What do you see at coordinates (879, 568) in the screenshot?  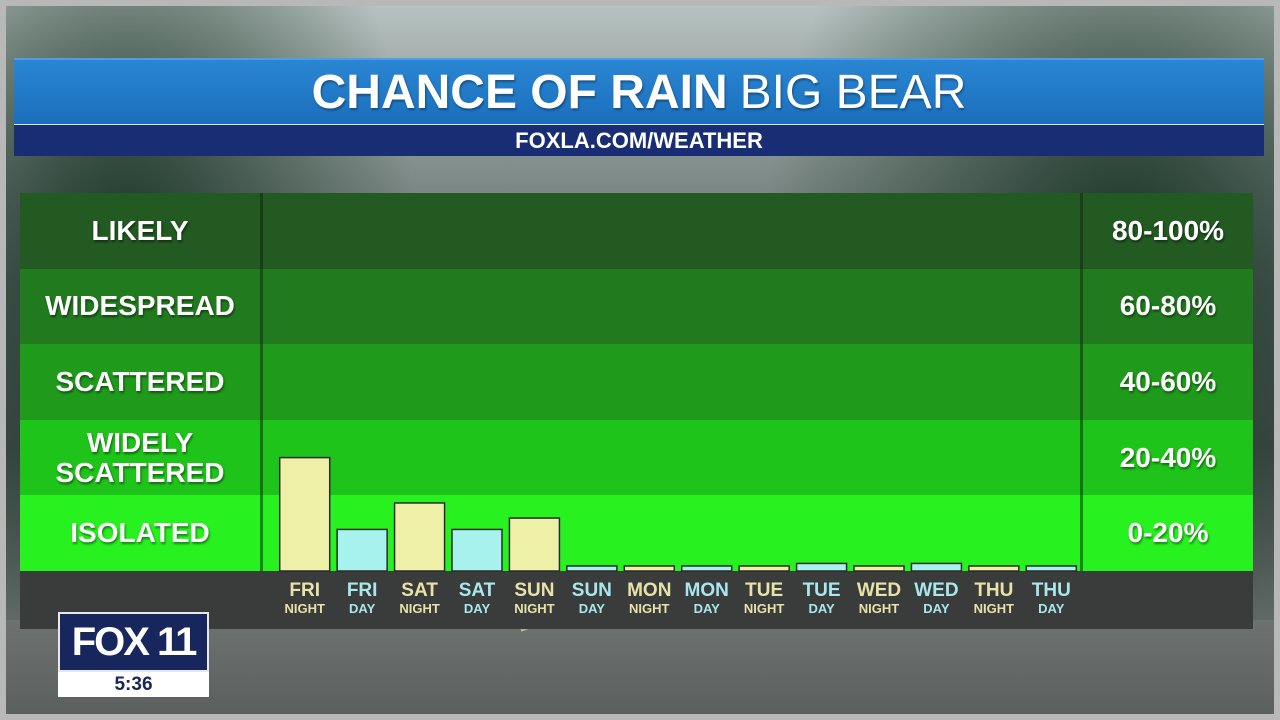 I see `bar-wed-night` at bounding box center [879, 568].